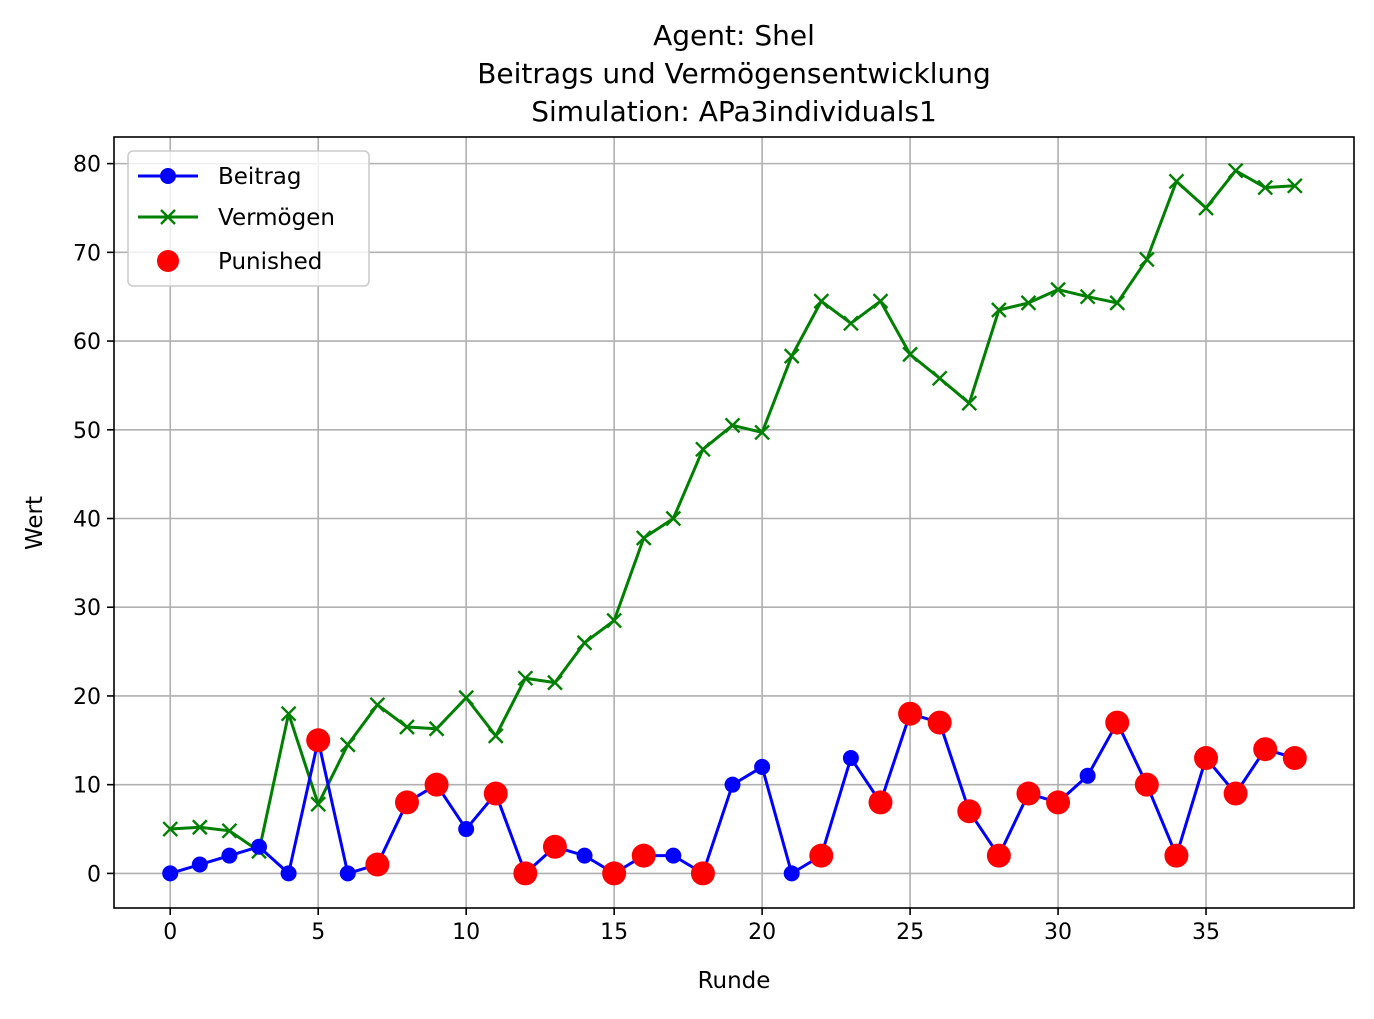  Describe the element at coordinates (168, 176) in the screenshot. I see `legend-beitrag-marker` at that location.